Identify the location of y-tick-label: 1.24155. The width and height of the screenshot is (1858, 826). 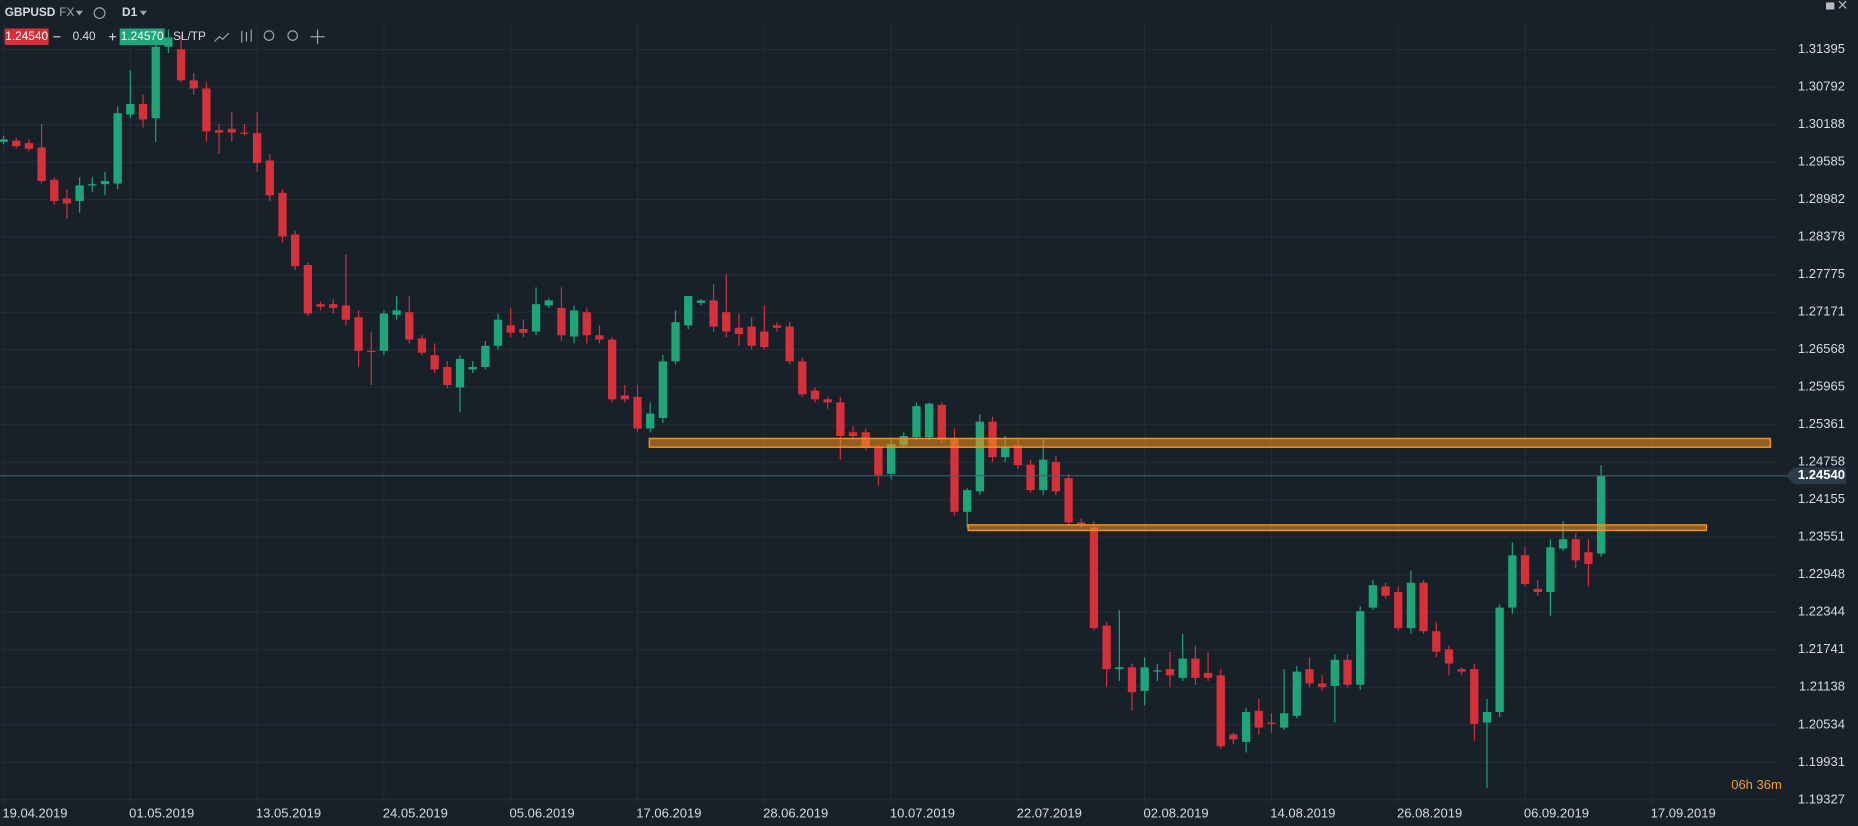
(1821, 498).